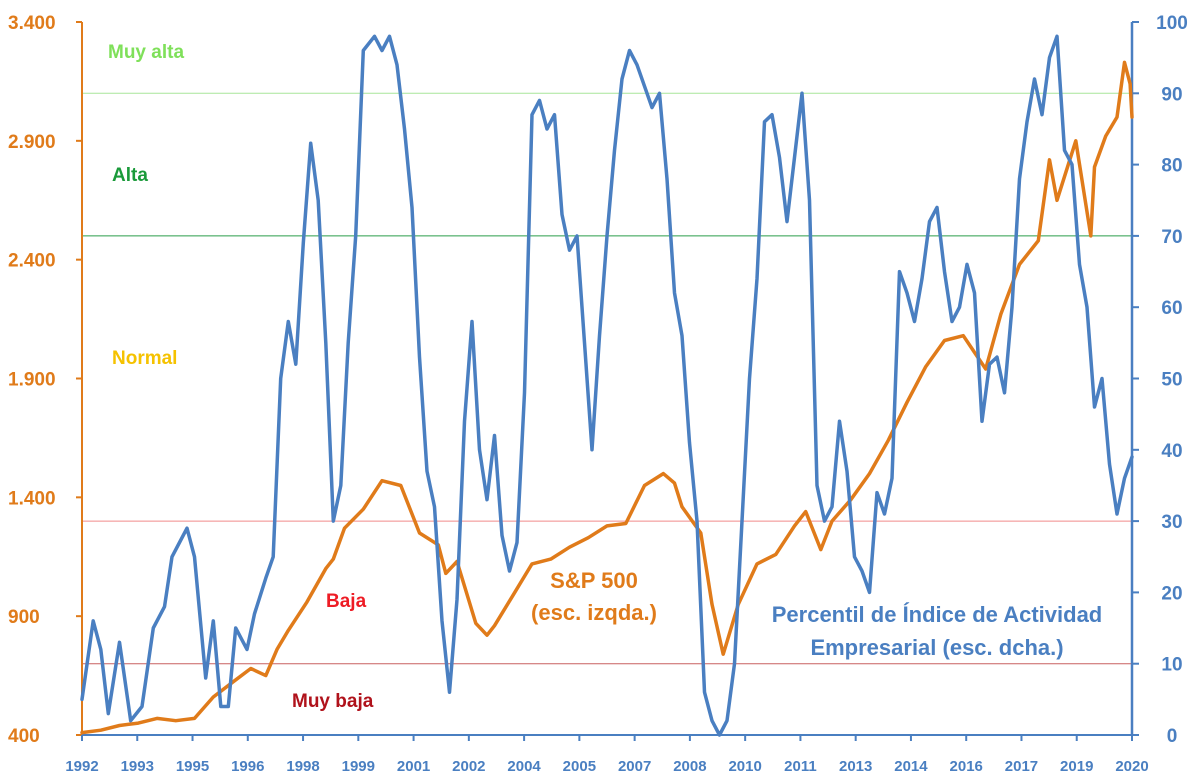  What do you see at coordinates (1171, 166) in the screenshot?
I see `right-tick-label: 80` at bounding box center [1171, 166].